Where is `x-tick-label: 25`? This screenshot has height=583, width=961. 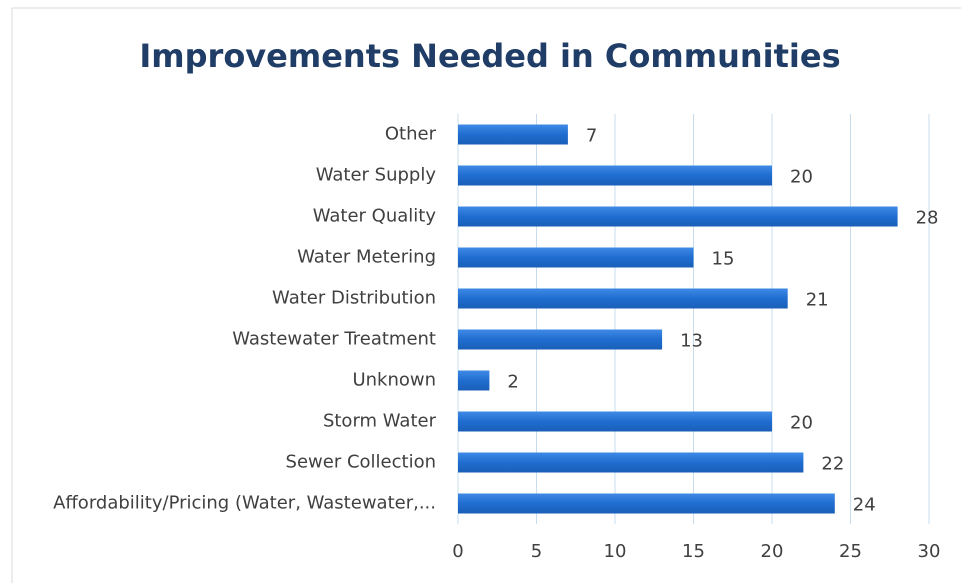
x-tick-label: 25 is located at coordinates (850, 551).